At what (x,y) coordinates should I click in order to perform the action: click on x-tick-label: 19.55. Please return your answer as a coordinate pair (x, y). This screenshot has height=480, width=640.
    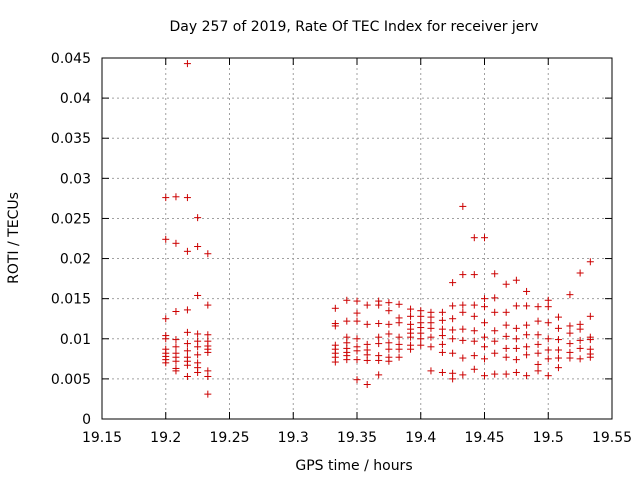
    Looking at the image, I should click on (612, 438).